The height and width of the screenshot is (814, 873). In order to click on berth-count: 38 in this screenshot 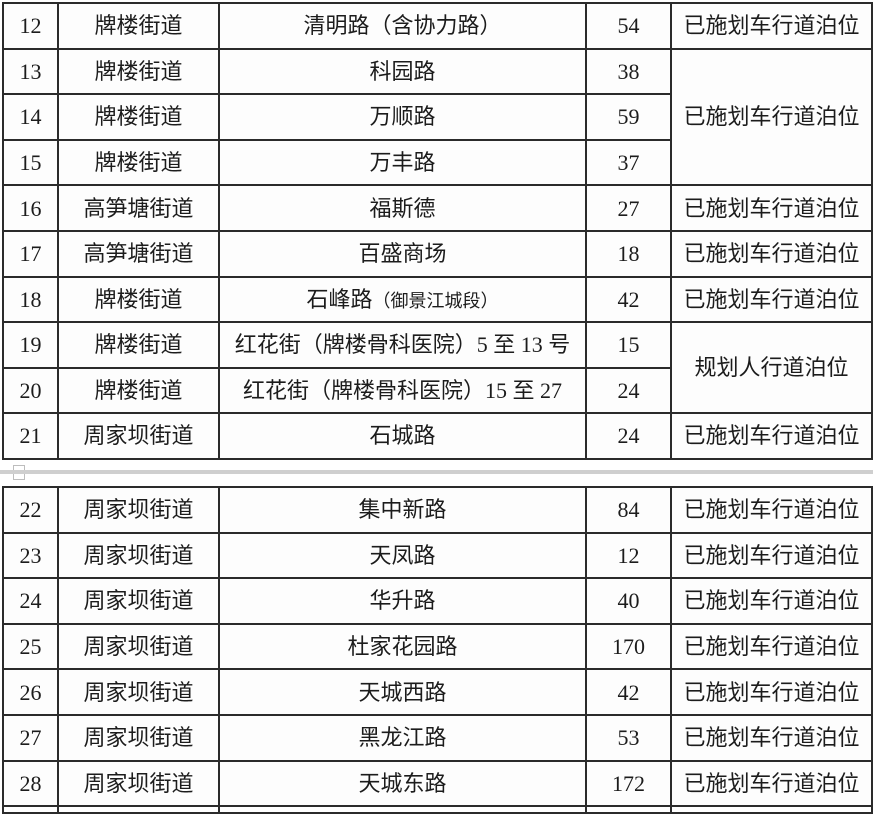, I will do `click(628, 71)`.